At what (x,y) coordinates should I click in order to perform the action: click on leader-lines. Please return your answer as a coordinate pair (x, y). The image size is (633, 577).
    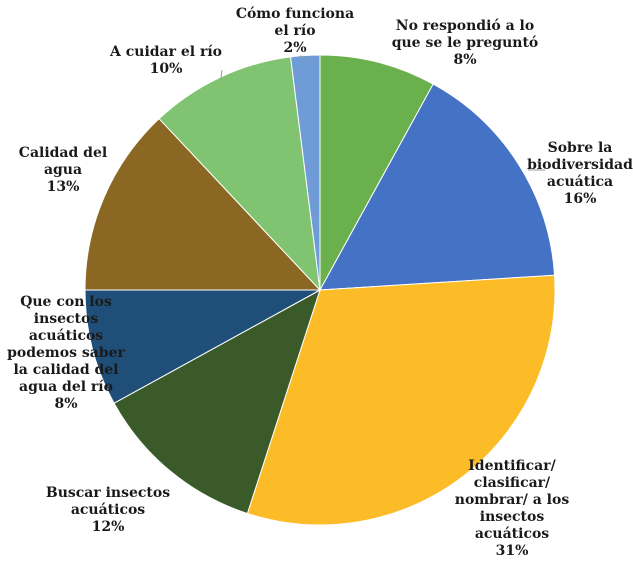
    Looking at the image, I should click on (382, 113).